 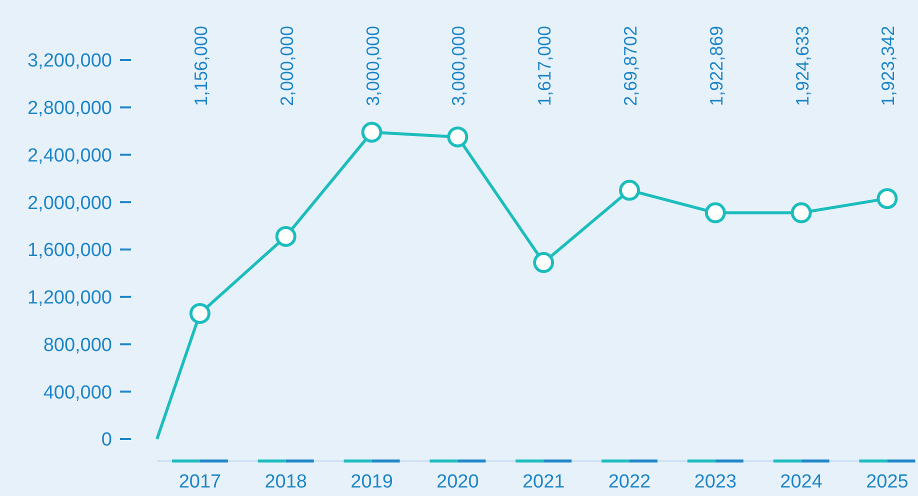 I want to click on annotation: 2,69,8702, so click(x=630, y=66).